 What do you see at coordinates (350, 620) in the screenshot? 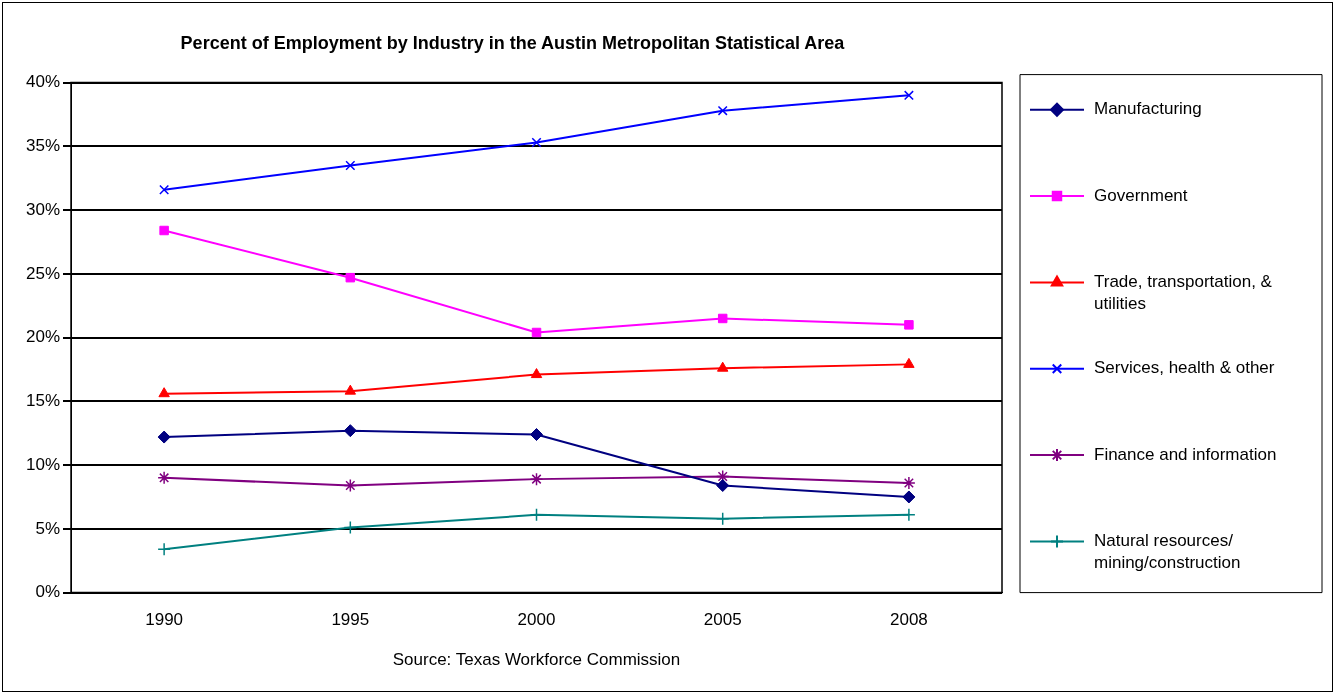
I see `x-tick-label: 1995` at bounding box center [350, 620].